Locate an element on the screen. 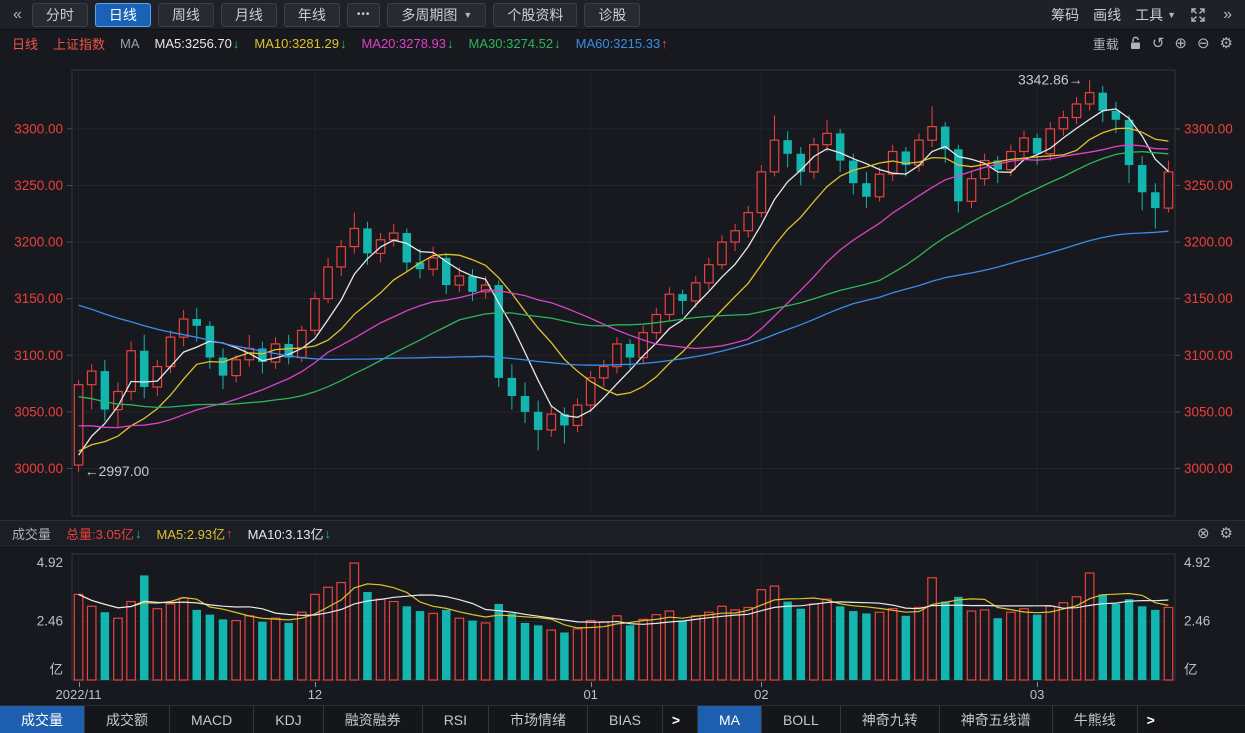 This screenshot has height=733, width=1245. more-sub-indicators-icon: > is located at coordinates (676, 719).